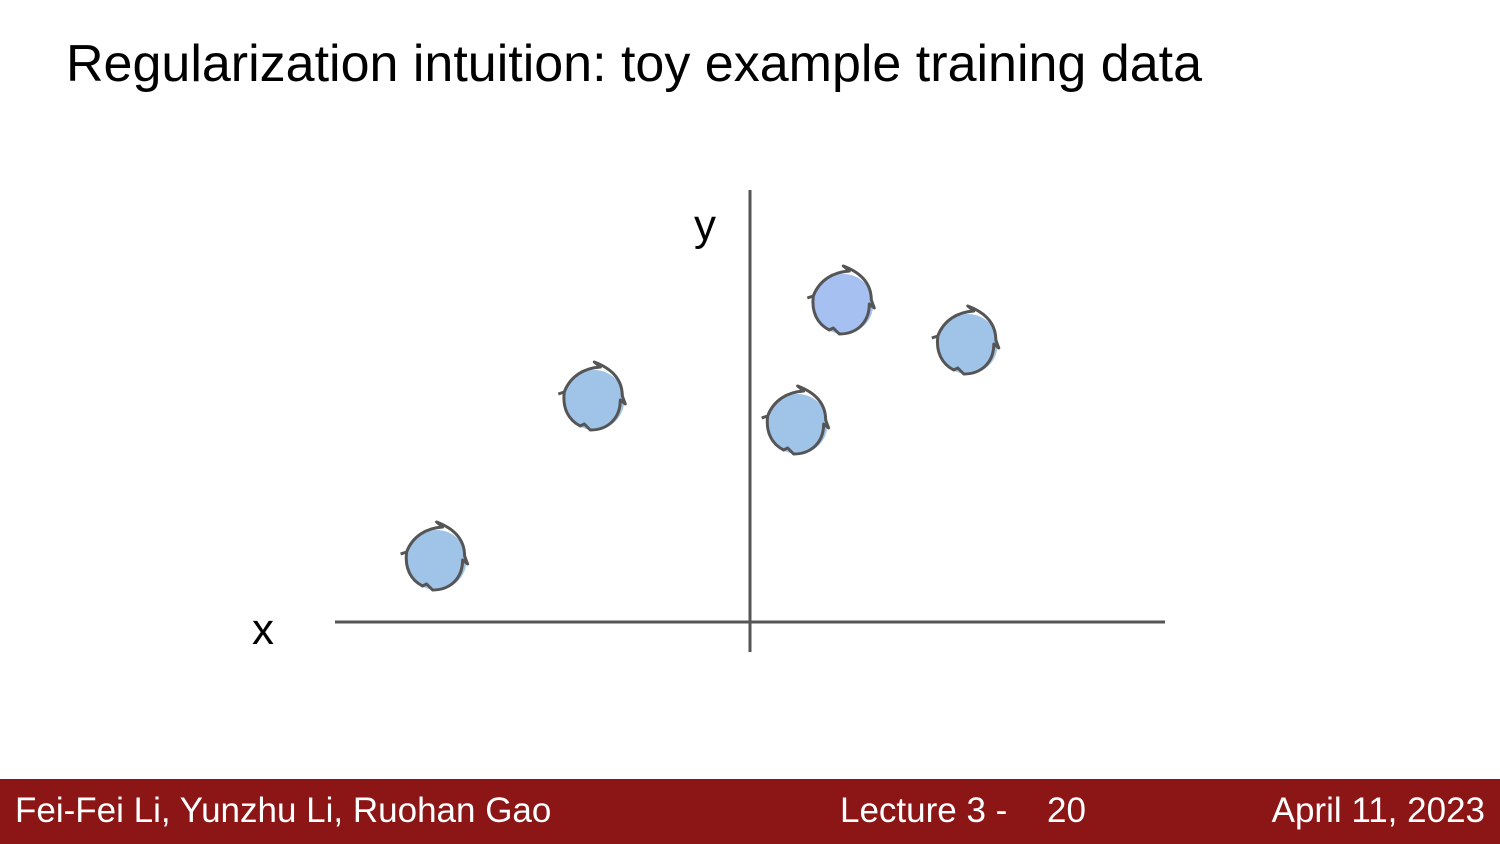 The image size is (1500, 844). I want to click on footer-date: April 11, 2023, so click(1378, 810).